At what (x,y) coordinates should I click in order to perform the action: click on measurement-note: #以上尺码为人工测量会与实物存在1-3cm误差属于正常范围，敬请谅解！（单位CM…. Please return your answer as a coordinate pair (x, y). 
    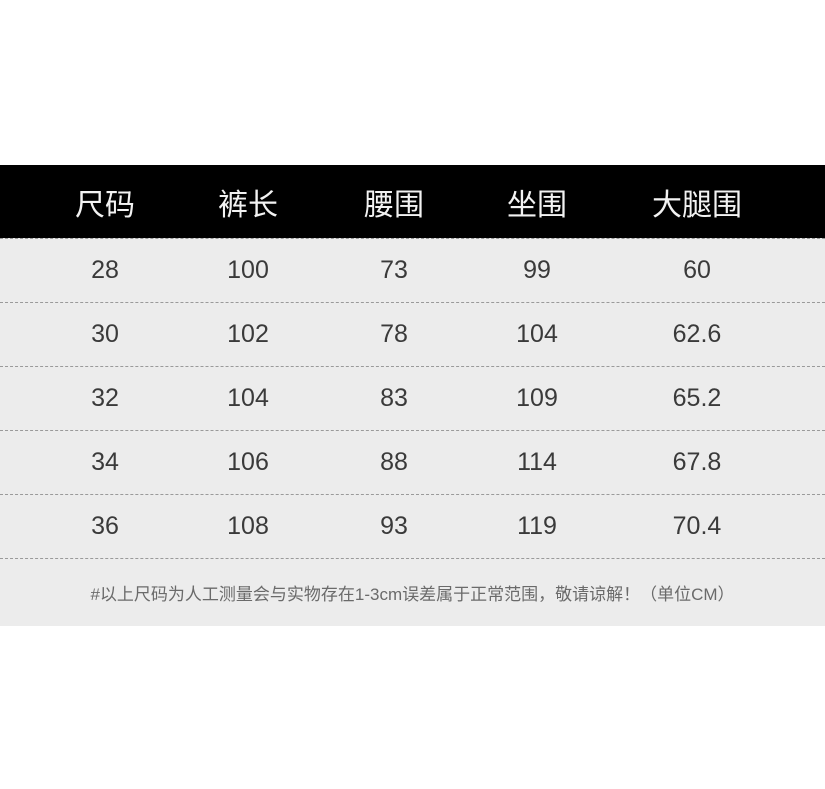
    Looking at the image, I should click on (412, 592).